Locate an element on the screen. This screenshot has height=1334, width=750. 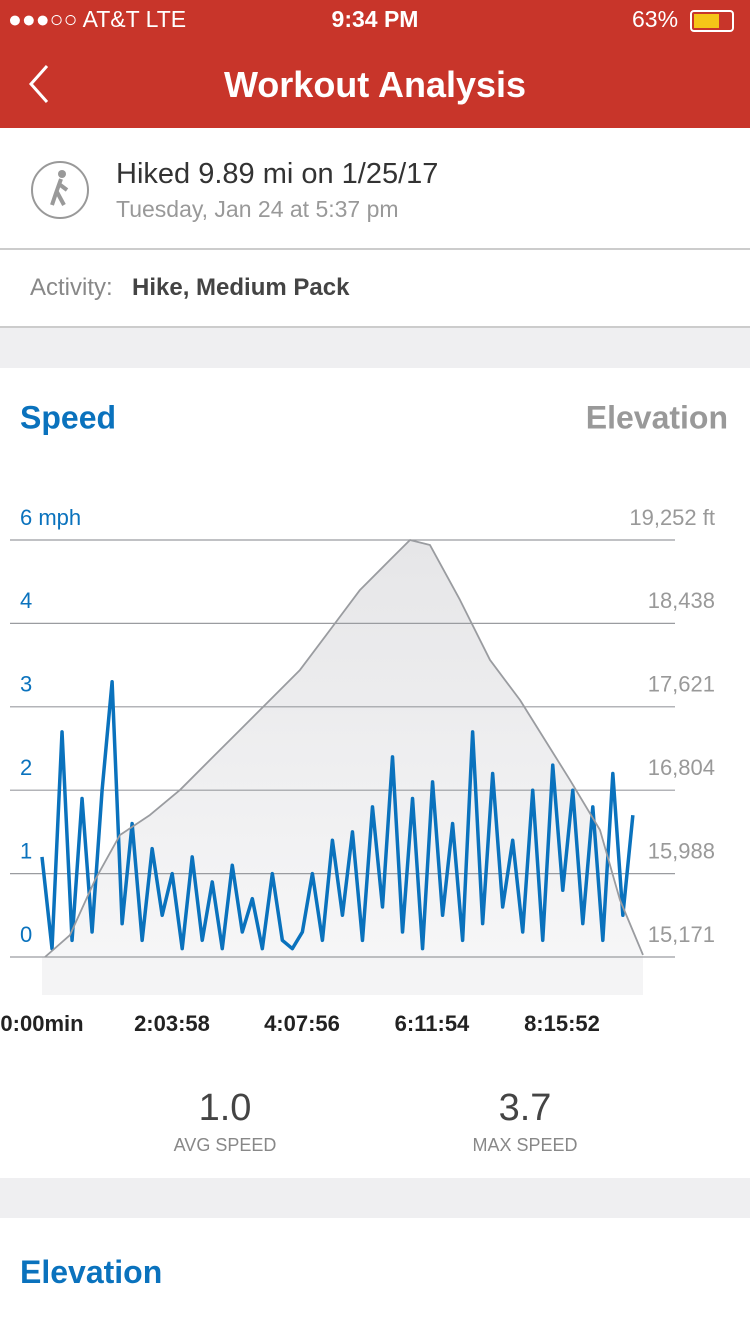
workout-title: Hiked 9.89 mi on 1/25/17 is located at coordinates (277, 174).